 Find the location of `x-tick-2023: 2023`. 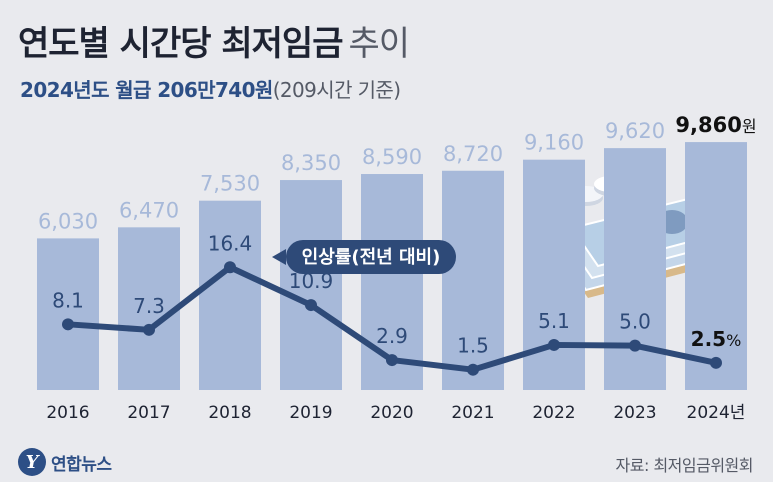

x-tick-2023: 2023 is located at coordinates (634, 413).